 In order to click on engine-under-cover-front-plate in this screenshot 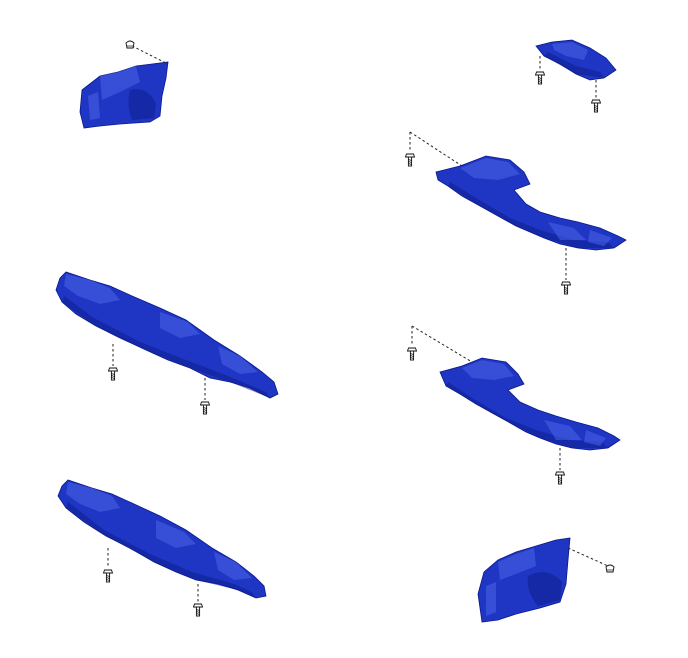, I will do `click(576, 76)`.